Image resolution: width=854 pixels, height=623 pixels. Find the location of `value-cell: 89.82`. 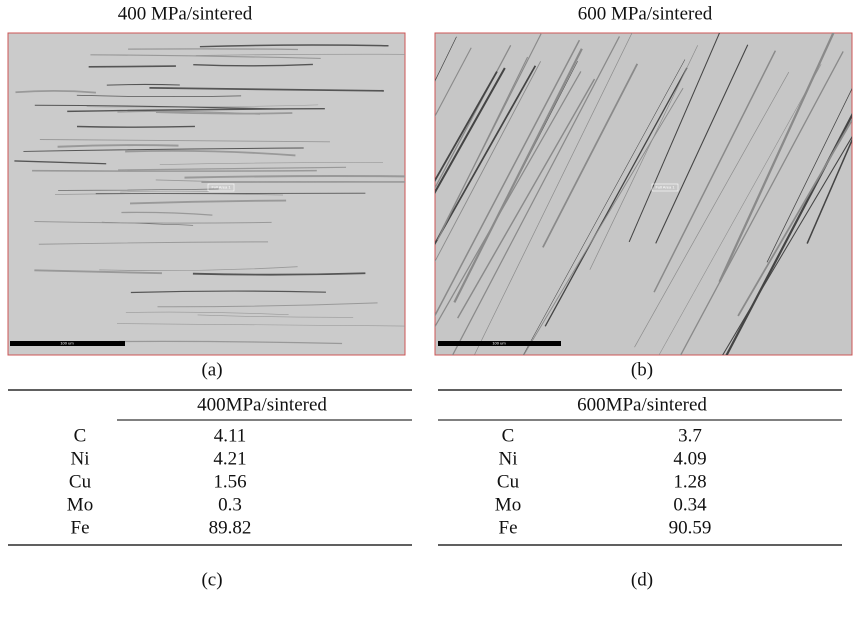

value-cell: 89.82 is located at coordinates (230, 527).